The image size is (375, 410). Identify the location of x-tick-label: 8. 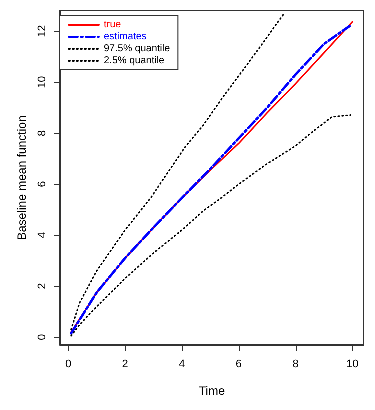
(295, 364).